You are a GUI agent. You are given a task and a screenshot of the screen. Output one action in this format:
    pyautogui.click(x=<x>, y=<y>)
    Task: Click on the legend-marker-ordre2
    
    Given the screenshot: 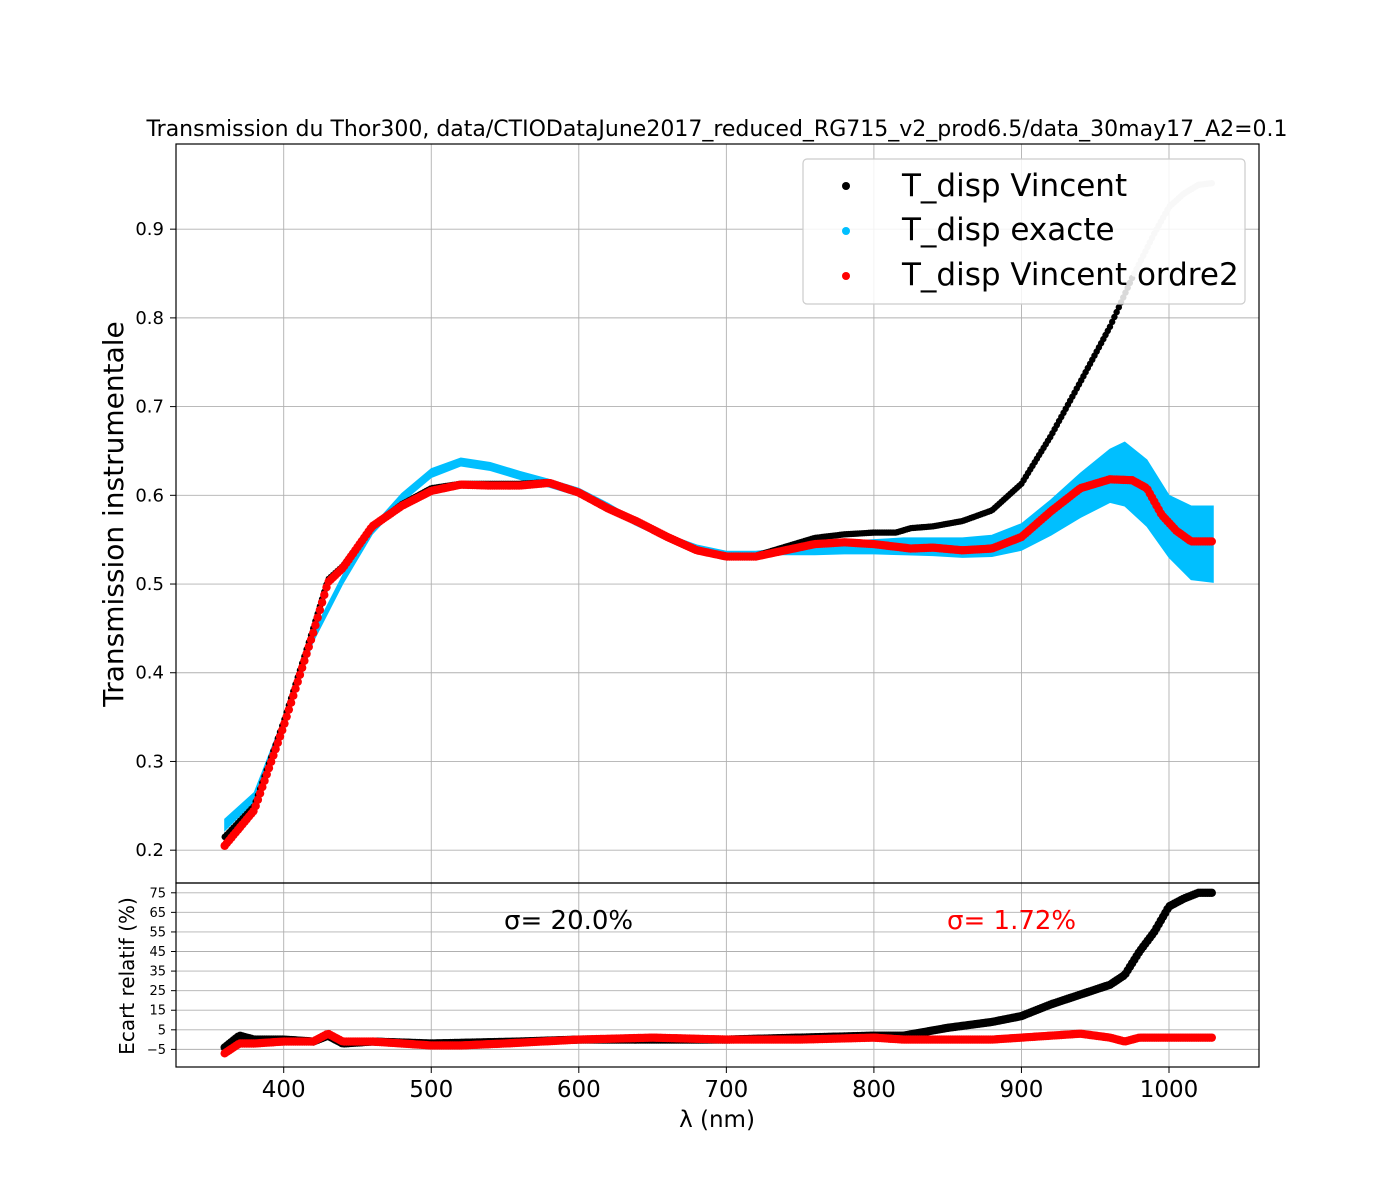 What is the action you would take?
    pyautogui.click(x=846, y=276)
    